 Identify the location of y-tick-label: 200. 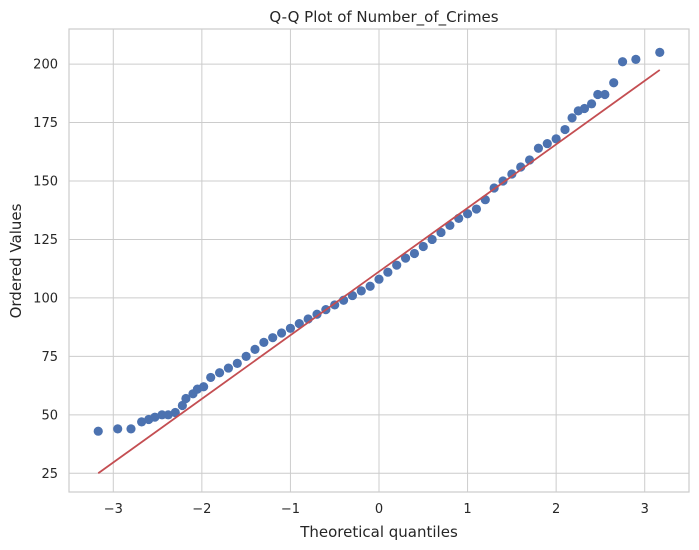
(45, 65).